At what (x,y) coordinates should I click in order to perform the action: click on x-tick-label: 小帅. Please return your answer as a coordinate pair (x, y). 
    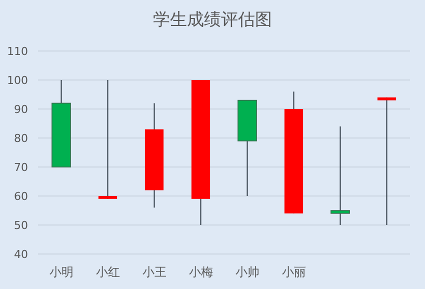
    Looking at the image, I should click on (247, 272).